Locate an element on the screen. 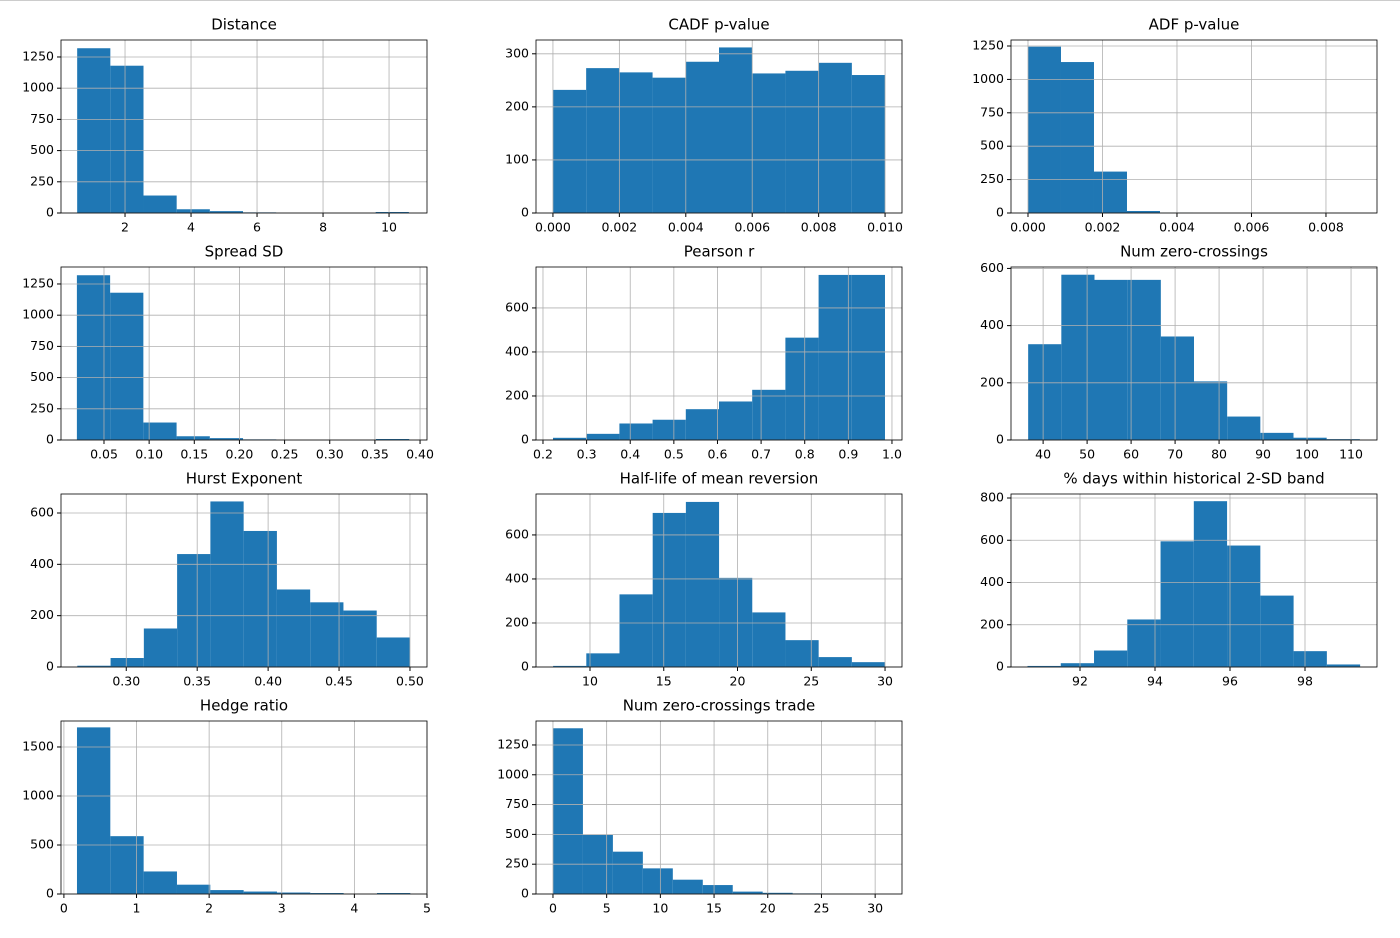 This screenshot has width=1400, height=938. subplot: Distance 2 4 6 8 10 0 250 500 750 1000 1250 is located at coordinates (225, 125).